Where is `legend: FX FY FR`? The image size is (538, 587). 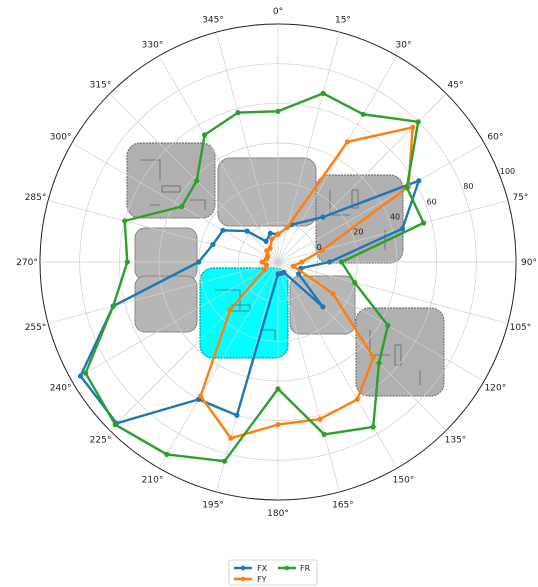 legend: FX FY FR is located at coordinates (273, 572).